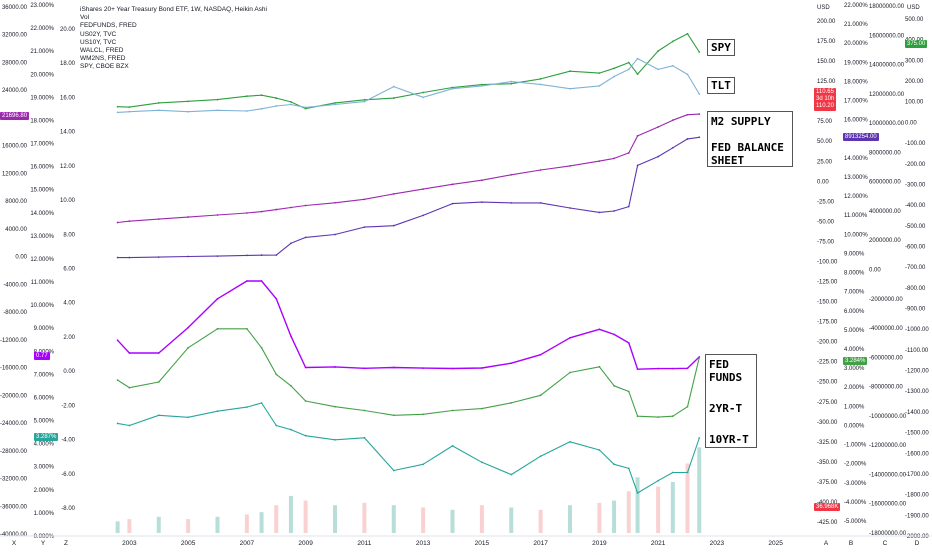 The image size is (932, 555). What do you see at coordinates (42, 214) in the screenshot?
I see `left-pct-axis-tick-9: 14.000%` at bounding box center [42, 214].